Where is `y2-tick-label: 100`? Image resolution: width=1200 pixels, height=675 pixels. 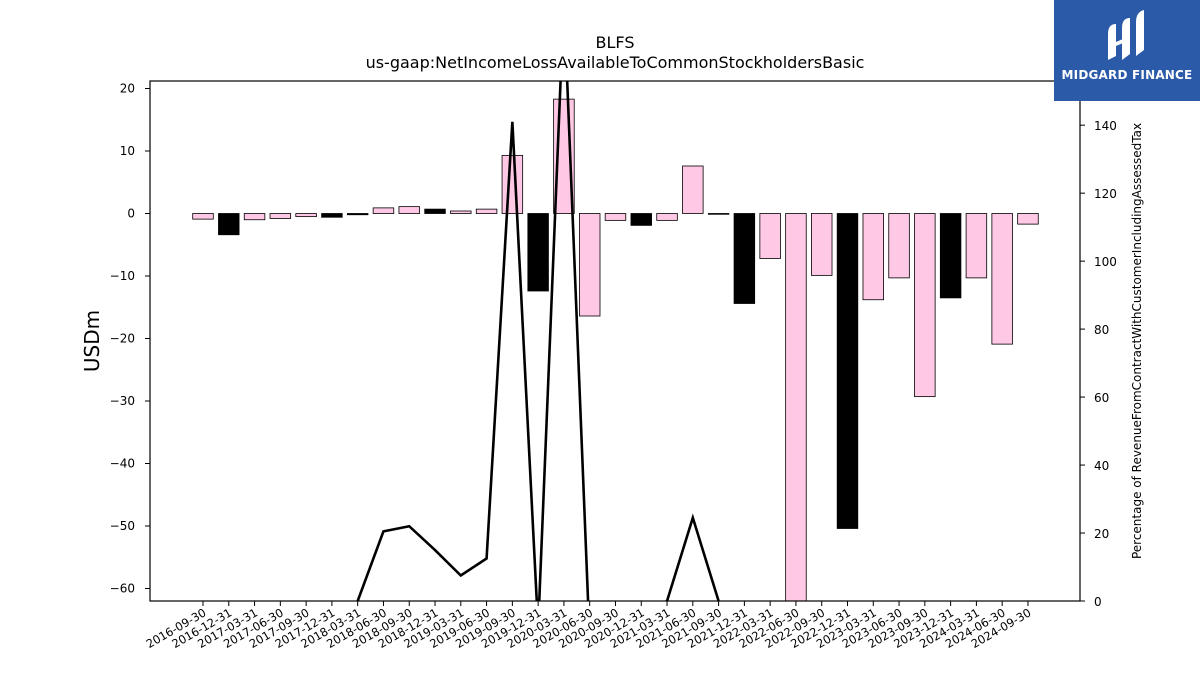
y2-tick-label: 100 is located at coordinates (1105, 262).